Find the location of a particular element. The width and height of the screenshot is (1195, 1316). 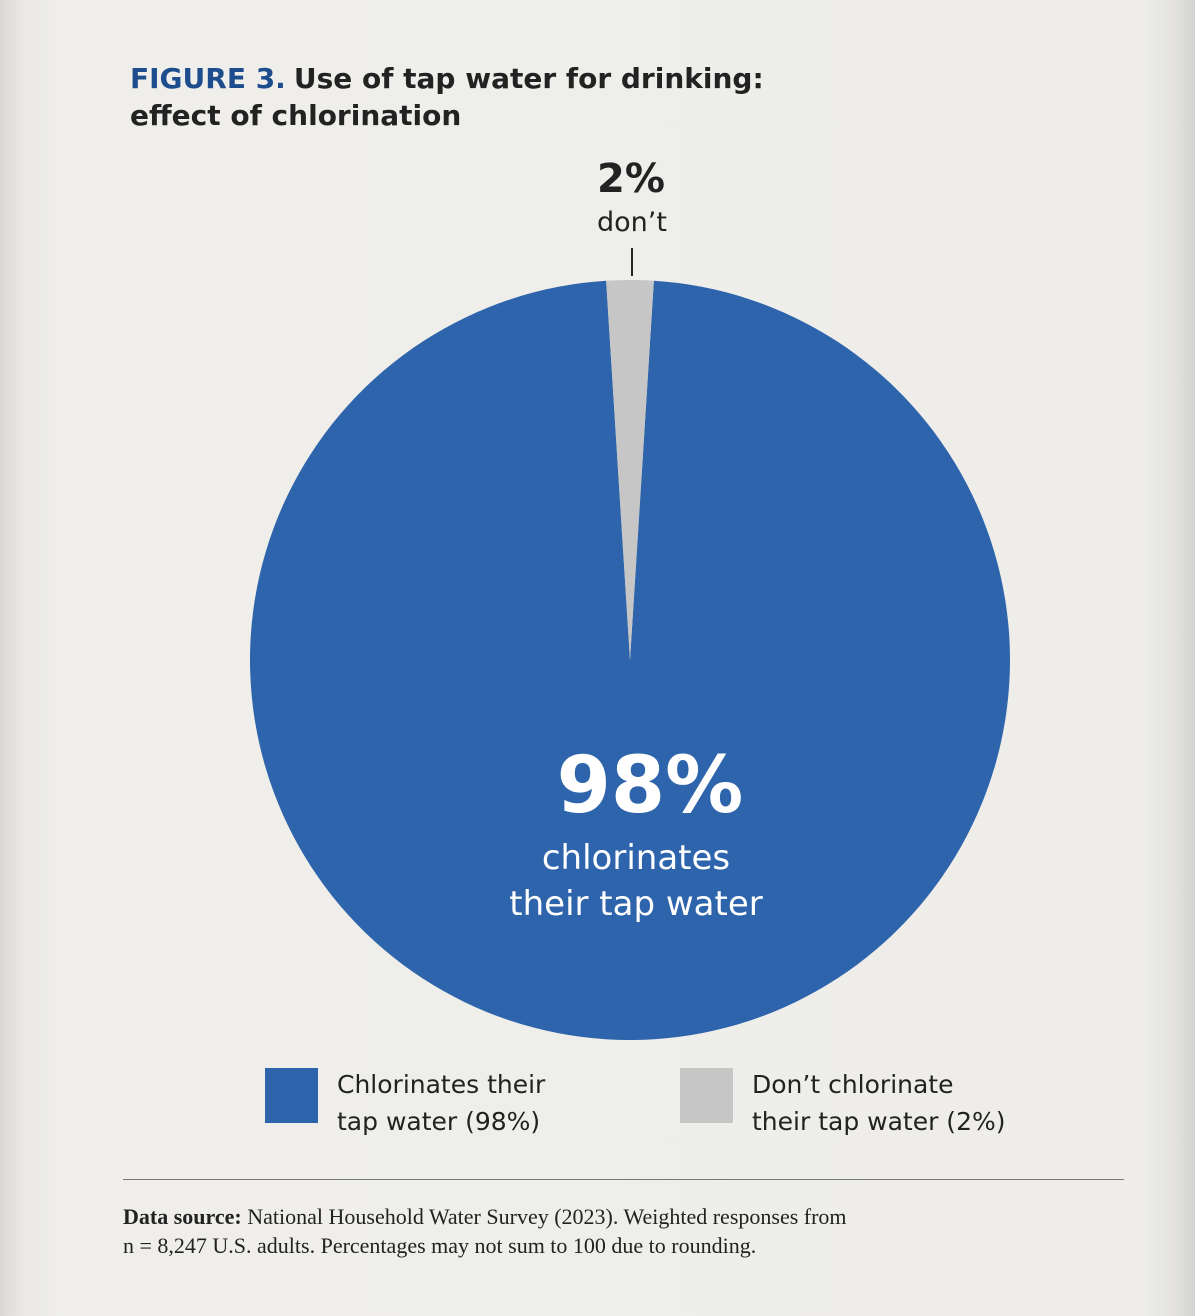

major-slice-text-line2: their tap water is located at coordinates (635, 904).